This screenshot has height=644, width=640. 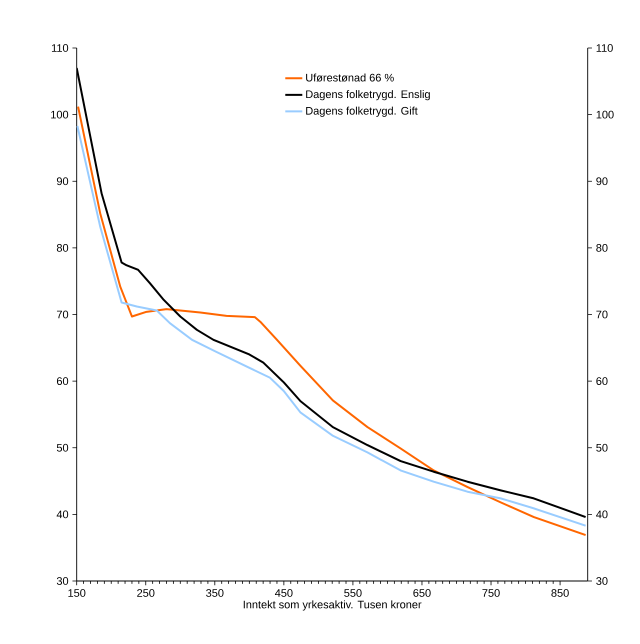 I want to click on y-tick-label: 100, so click(x=59, y=114).